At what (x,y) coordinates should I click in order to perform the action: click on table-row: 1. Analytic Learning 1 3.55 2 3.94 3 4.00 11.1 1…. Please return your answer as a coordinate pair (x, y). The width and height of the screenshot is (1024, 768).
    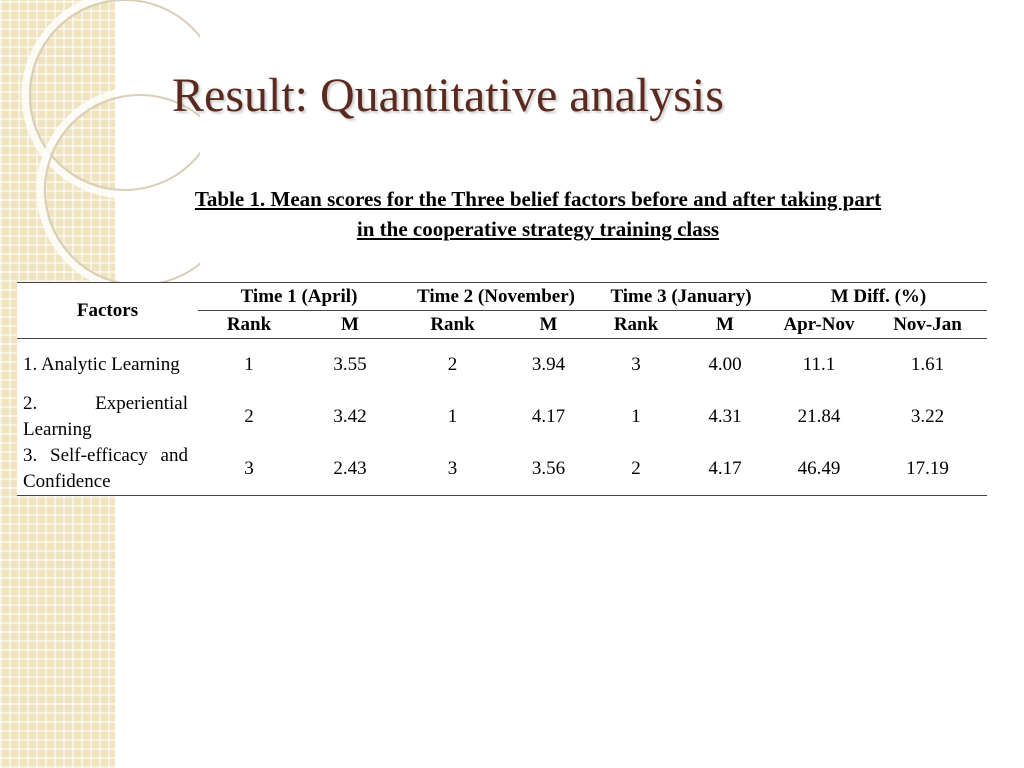
    Looking at the image, I should click on (502, 365).